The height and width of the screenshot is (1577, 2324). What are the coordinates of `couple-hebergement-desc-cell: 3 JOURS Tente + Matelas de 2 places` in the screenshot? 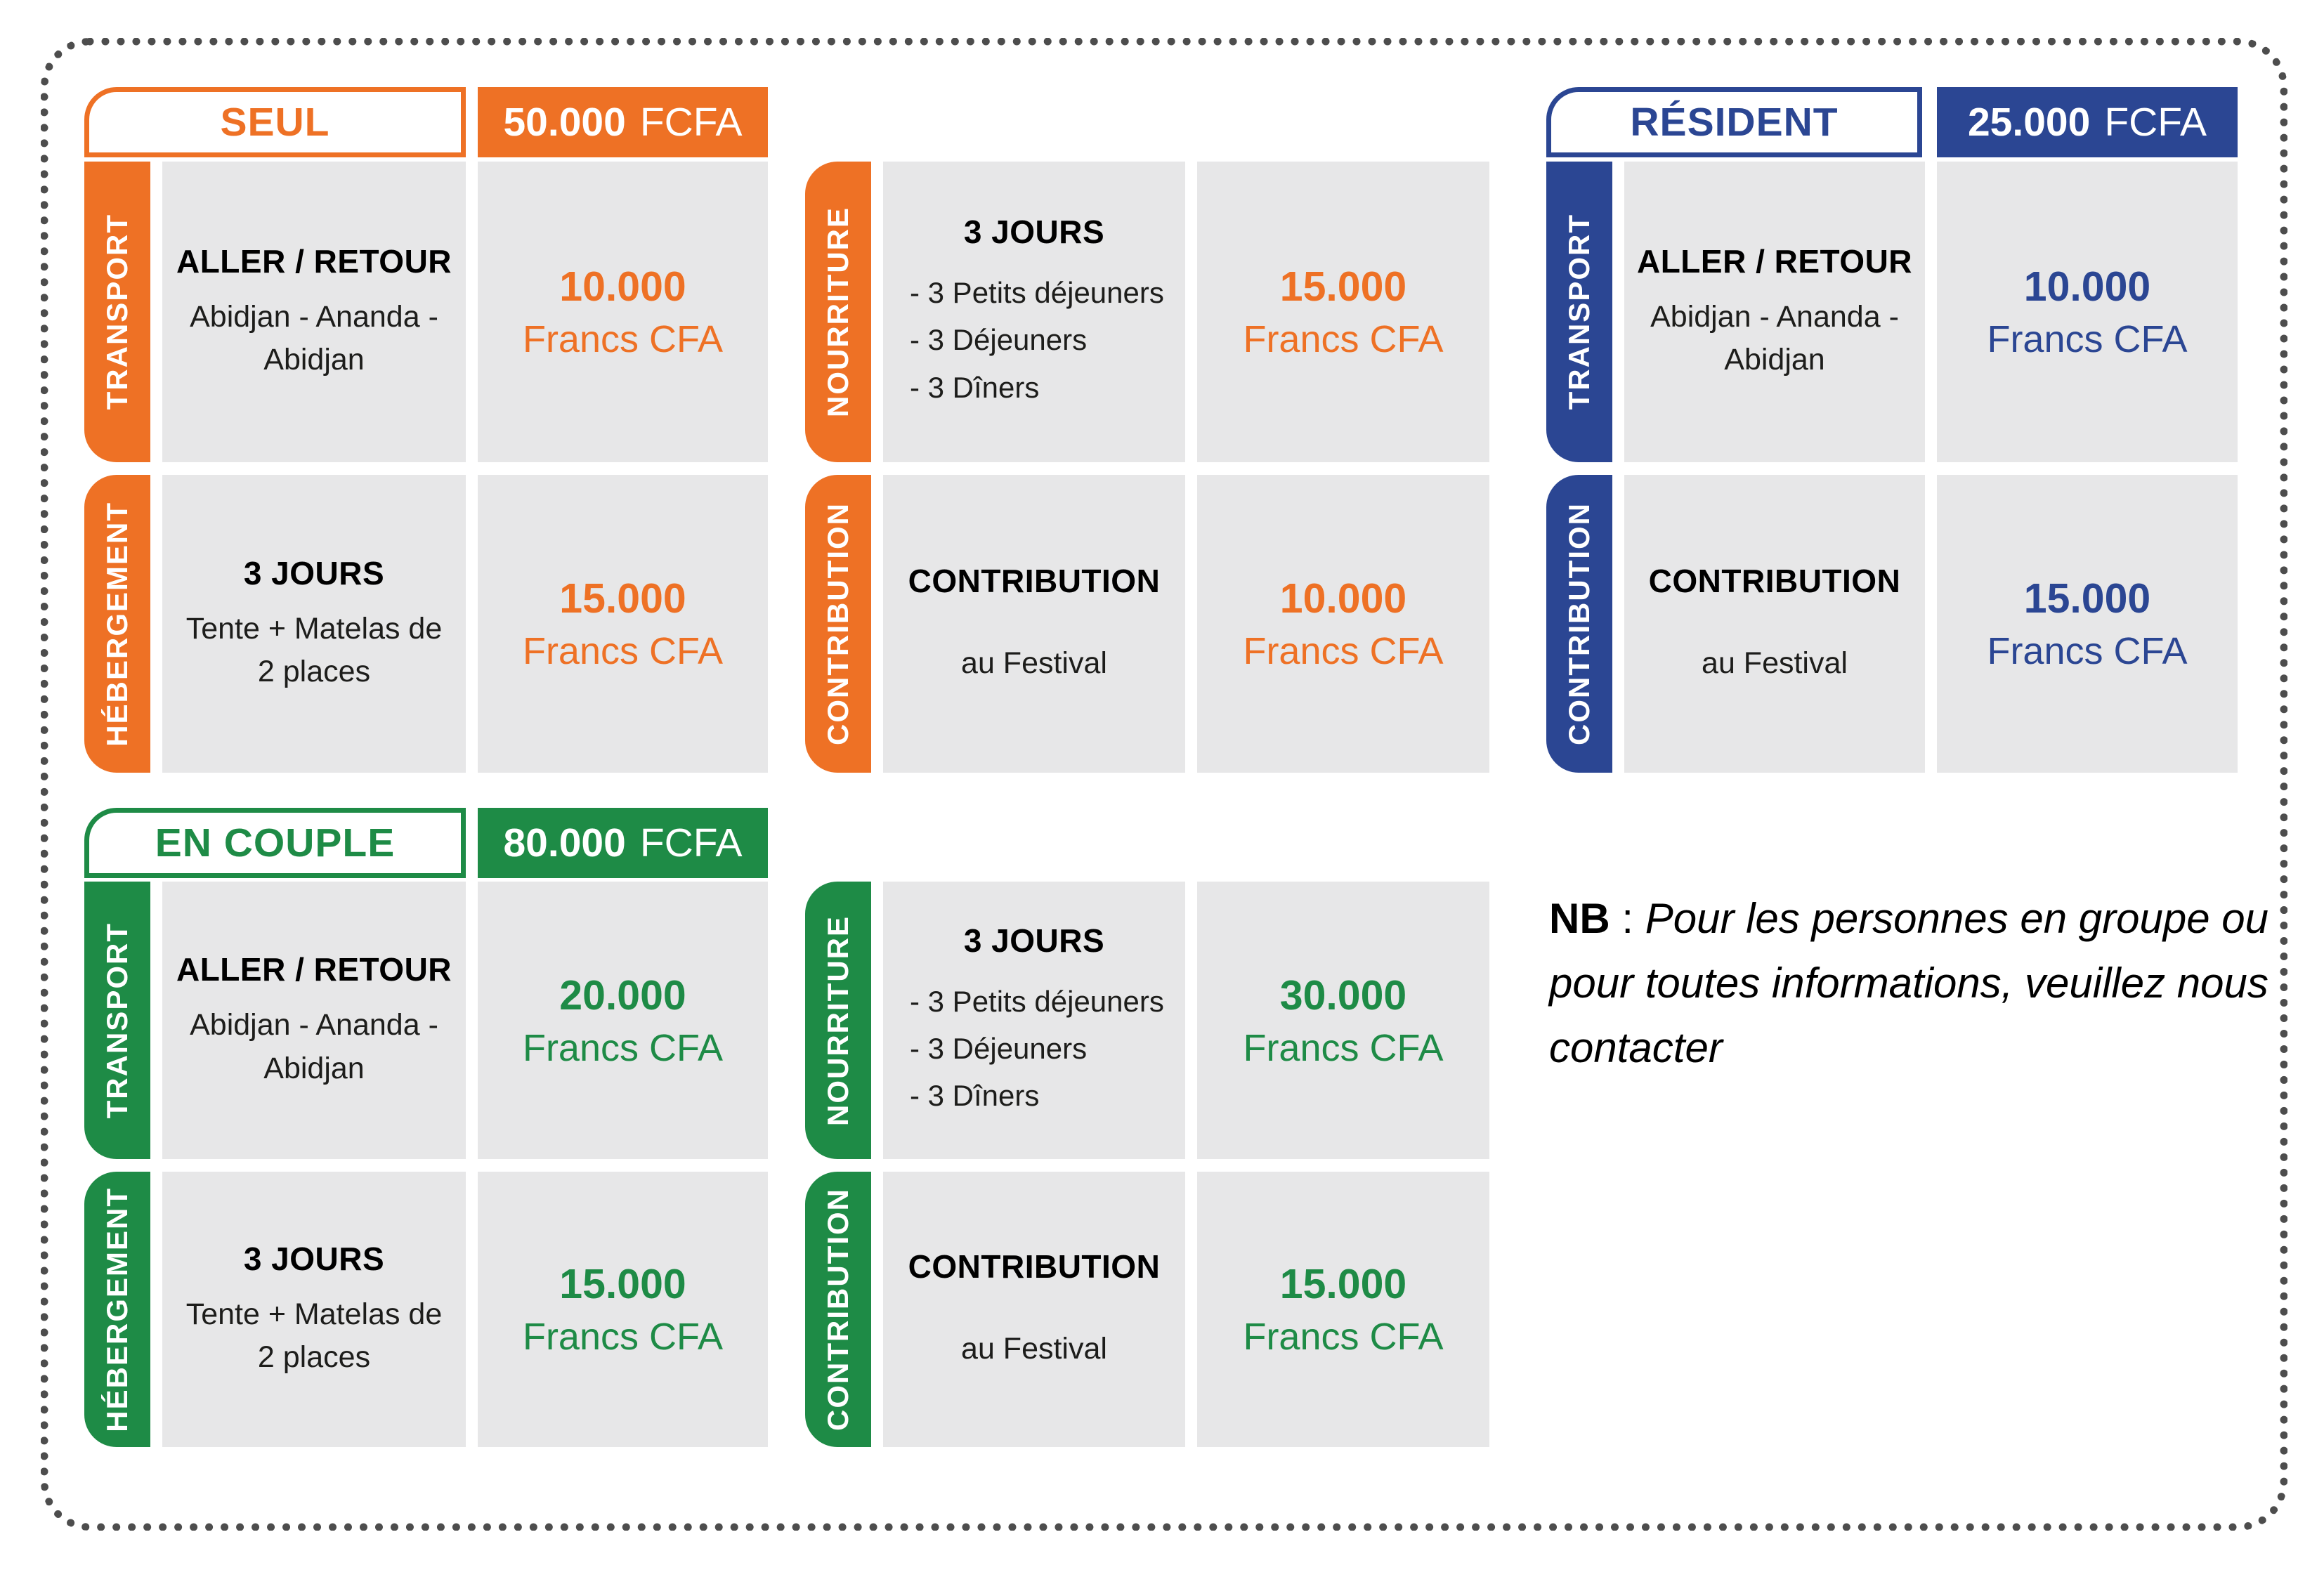 It's located at (314, 1309).